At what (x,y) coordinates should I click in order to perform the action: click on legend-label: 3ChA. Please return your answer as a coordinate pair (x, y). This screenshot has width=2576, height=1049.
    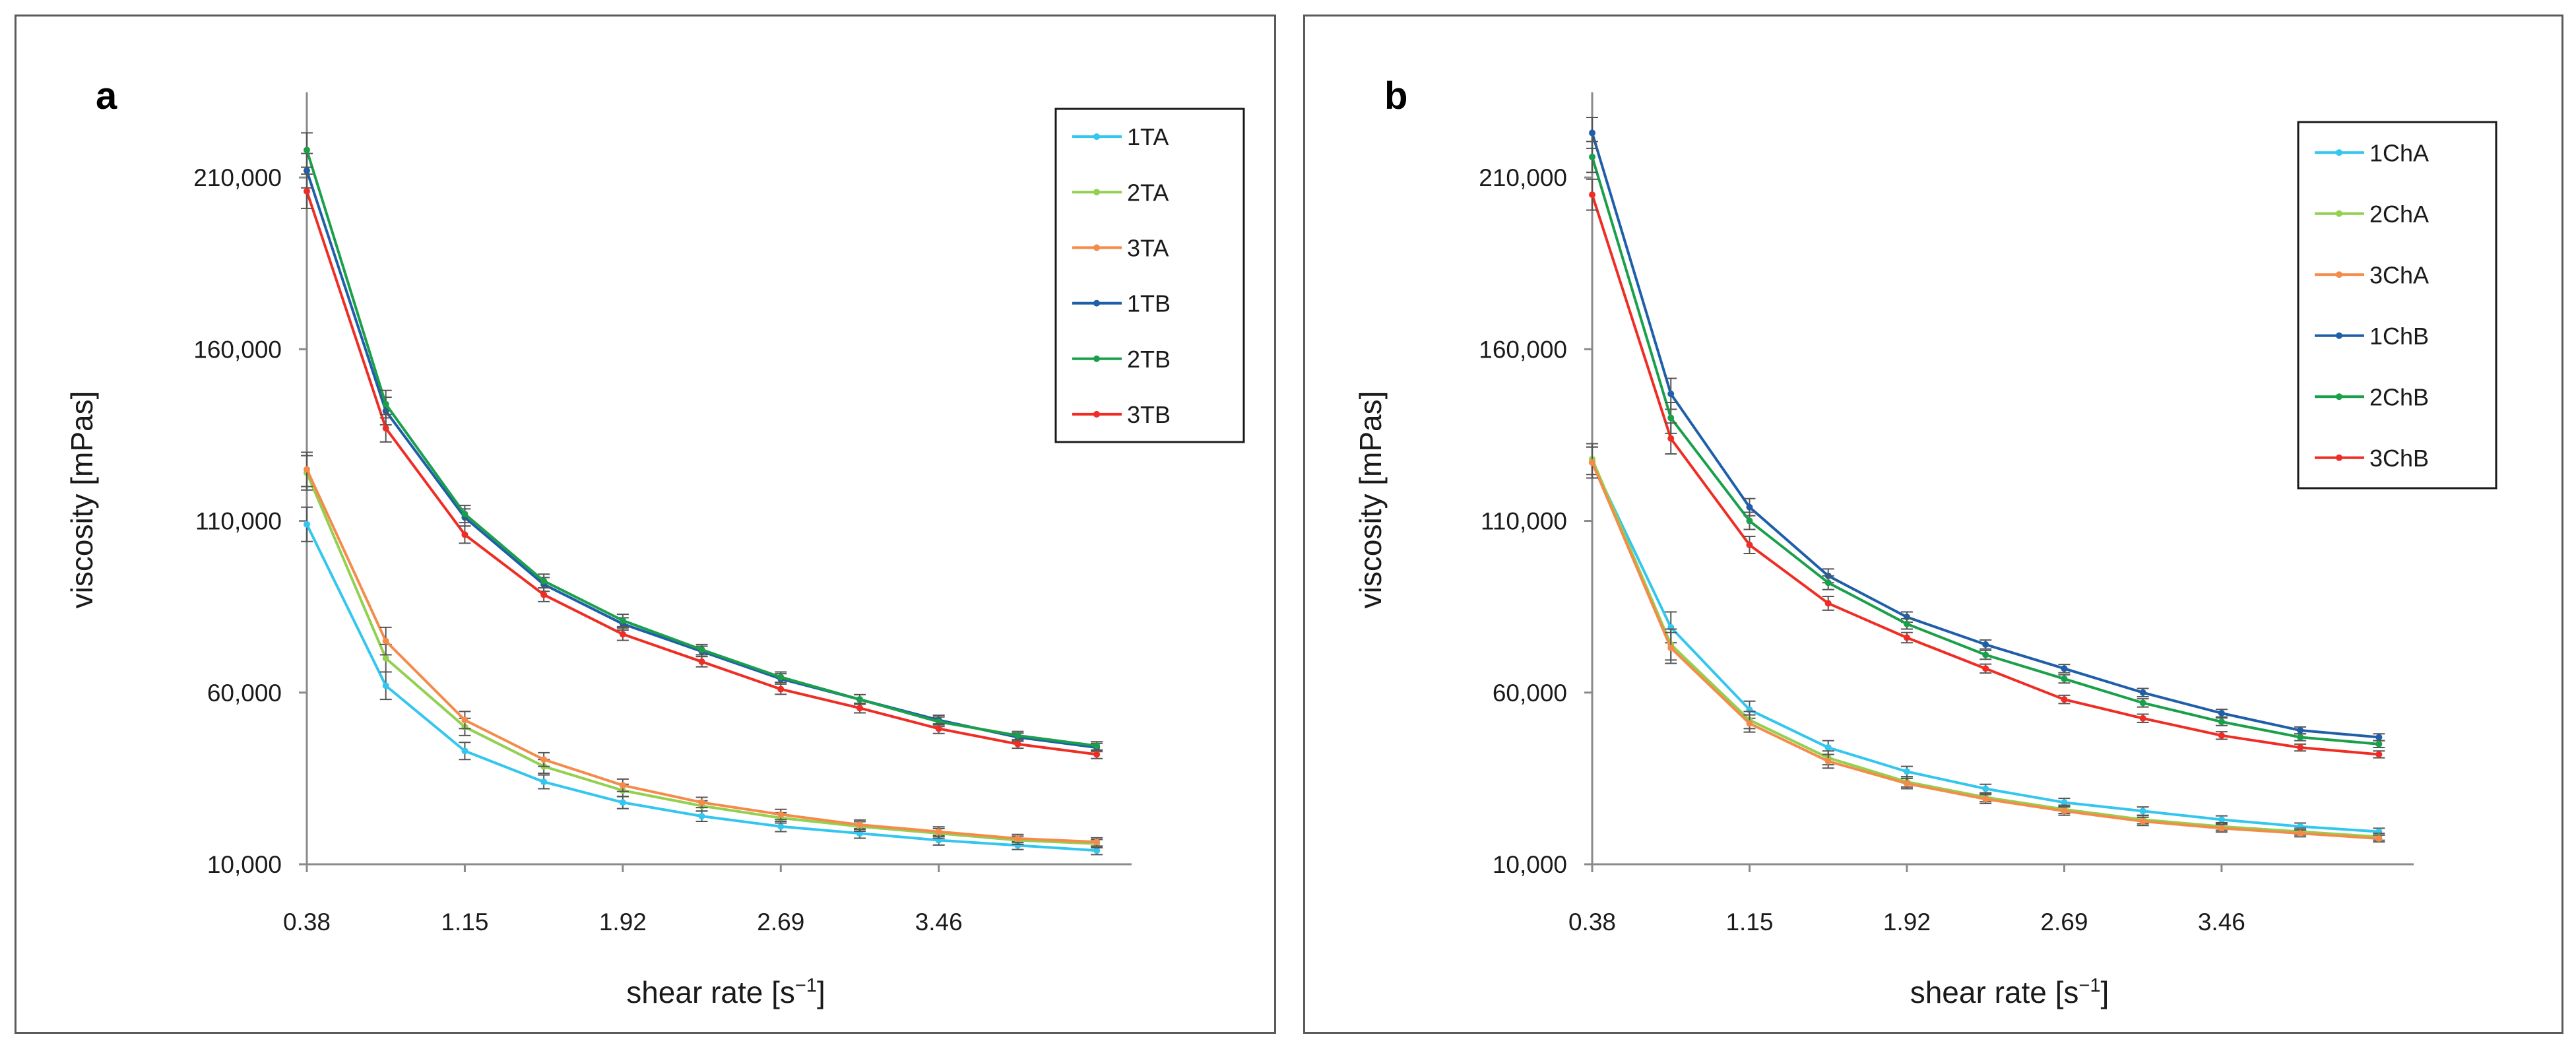
    Looking at the image, I should click on (2399, 274).